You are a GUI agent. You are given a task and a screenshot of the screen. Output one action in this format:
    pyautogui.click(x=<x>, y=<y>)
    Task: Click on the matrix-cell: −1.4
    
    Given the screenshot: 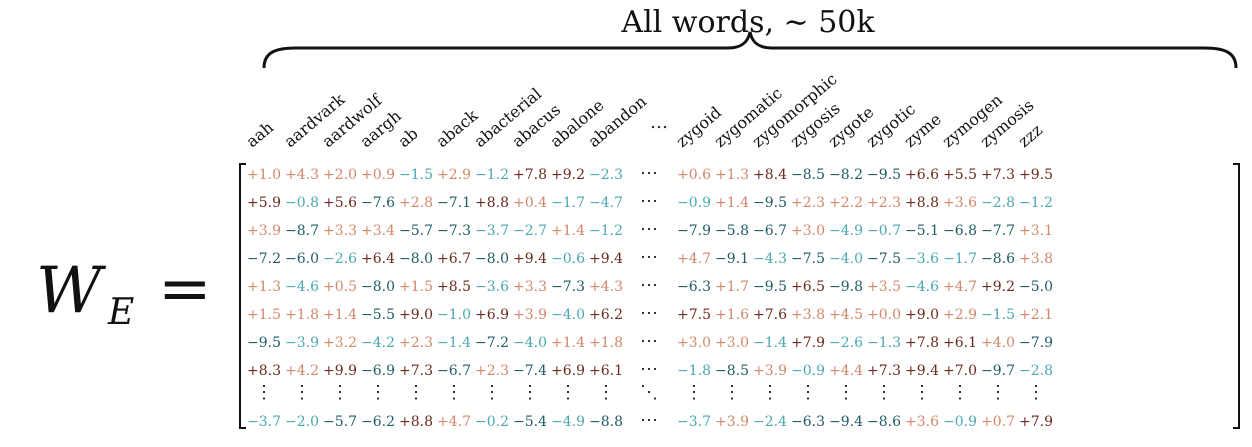 What is the action you would take?
    pyautogui.click(x=770, y=343)
    